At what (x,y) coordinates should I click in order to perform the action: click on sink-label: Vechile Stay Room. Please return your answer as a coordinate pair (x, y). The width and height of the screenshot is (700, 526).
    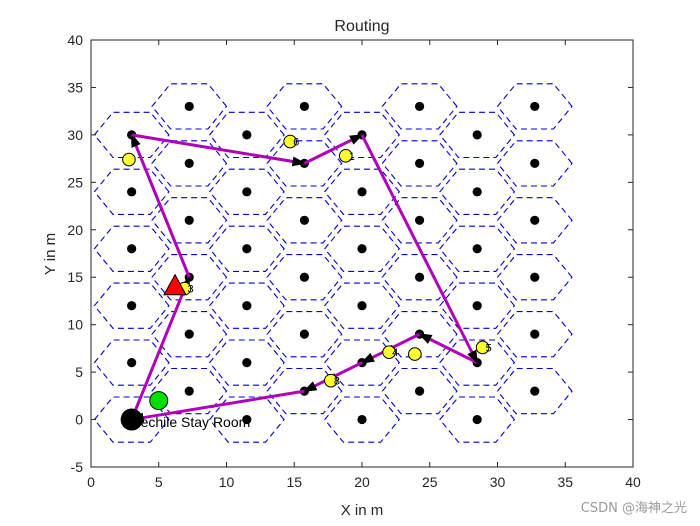
    Looking at the image, I should click on (191, 422).